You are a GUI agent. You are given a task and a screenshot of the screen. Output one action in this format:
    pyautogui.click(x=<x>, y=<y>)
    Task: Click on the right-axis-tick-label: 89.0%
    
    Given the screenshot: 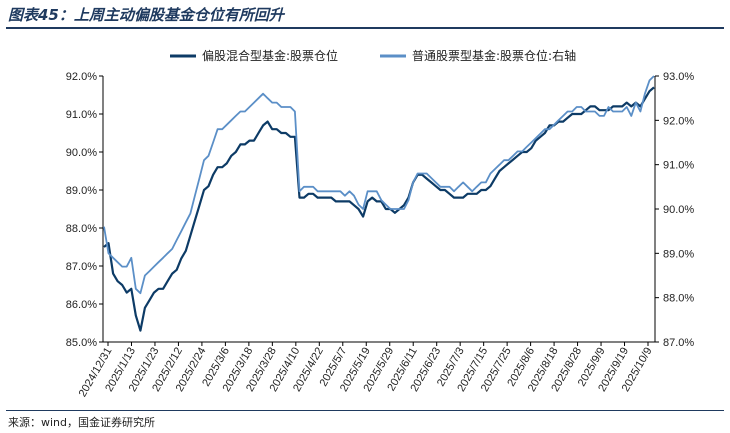 What is the action you would take?
    pyautogui.click(x=678, y=254)
    